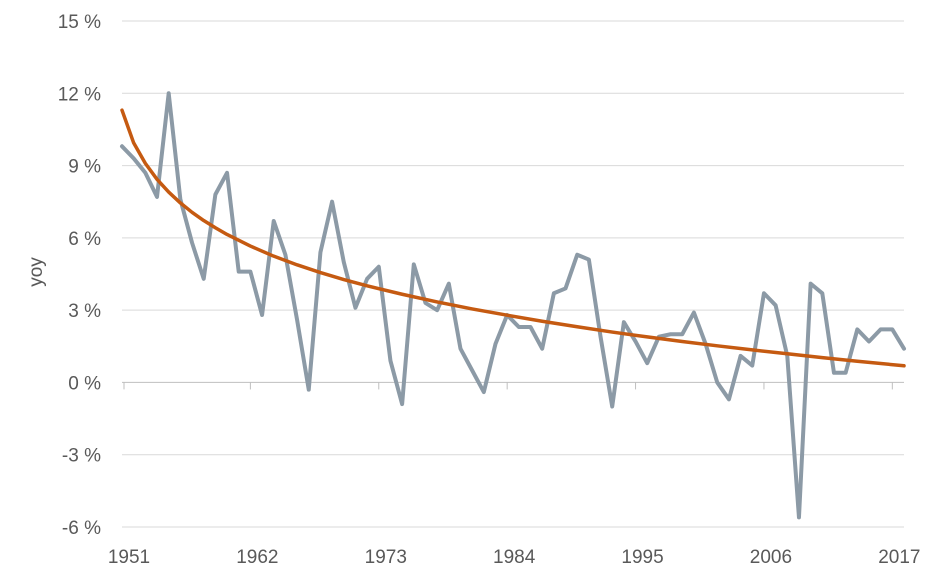 Image resolution: width=940 pixels, height=579 pixels. Describe the element at coordinates (642, 557) in the screenshot. I see `x-tick-label: 1995` at that location.